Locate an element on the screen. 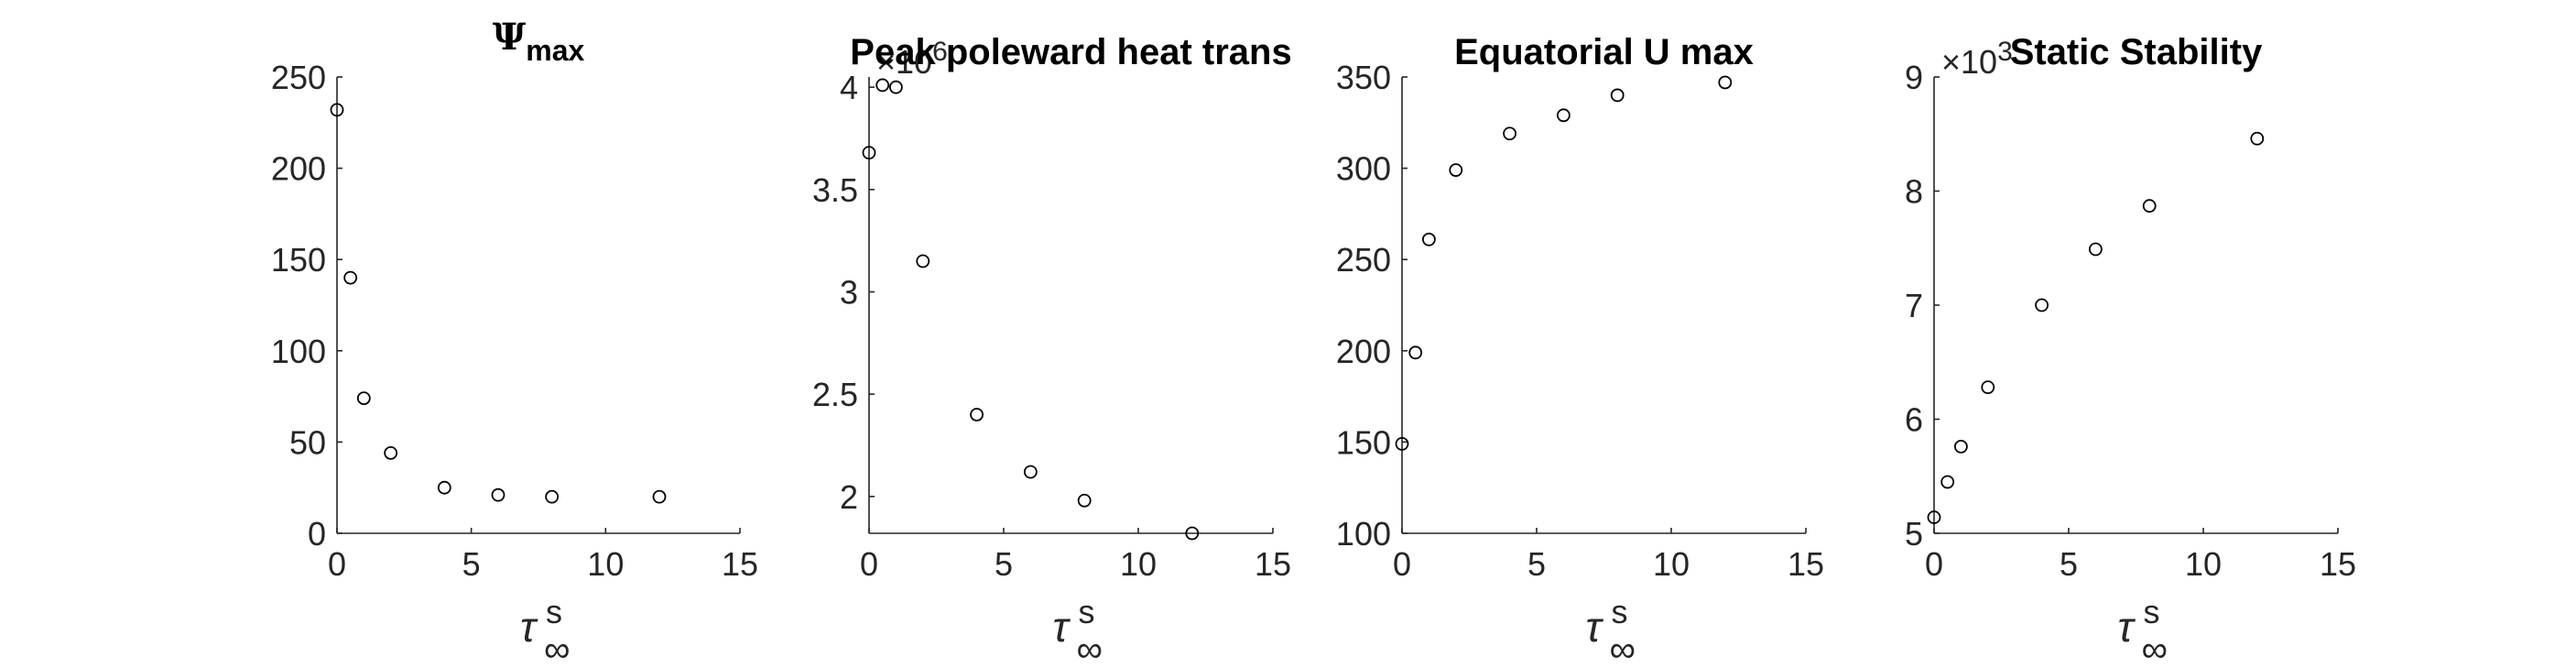  y-tick-label: 6 is located at coordinates (1914, 420).